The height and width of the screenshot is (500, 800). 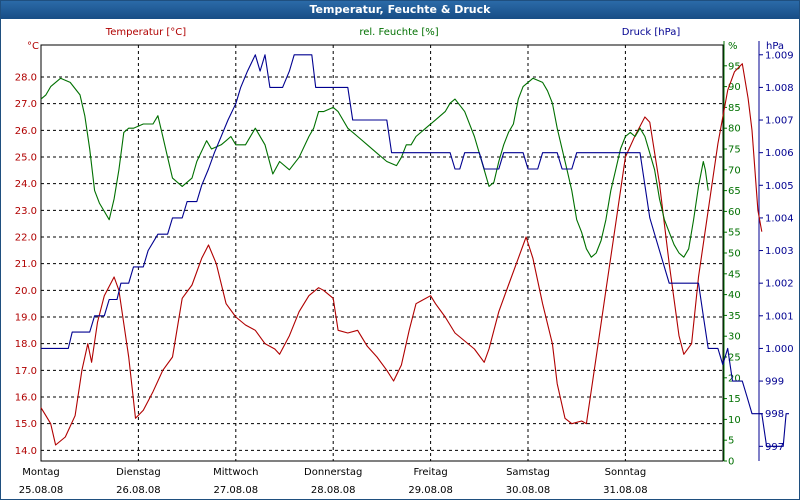 I want to click on pressure-unit: hPa, so click(x=775, y=46).